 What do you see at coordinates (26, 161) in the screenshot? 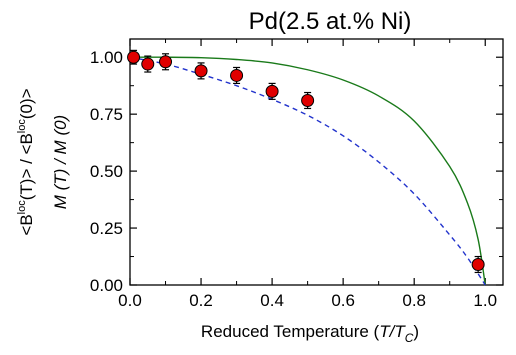
I see `y-axis-label-outer: <Bloc(T)> / <Bloc(0)>` at bounding box center [26, 161].